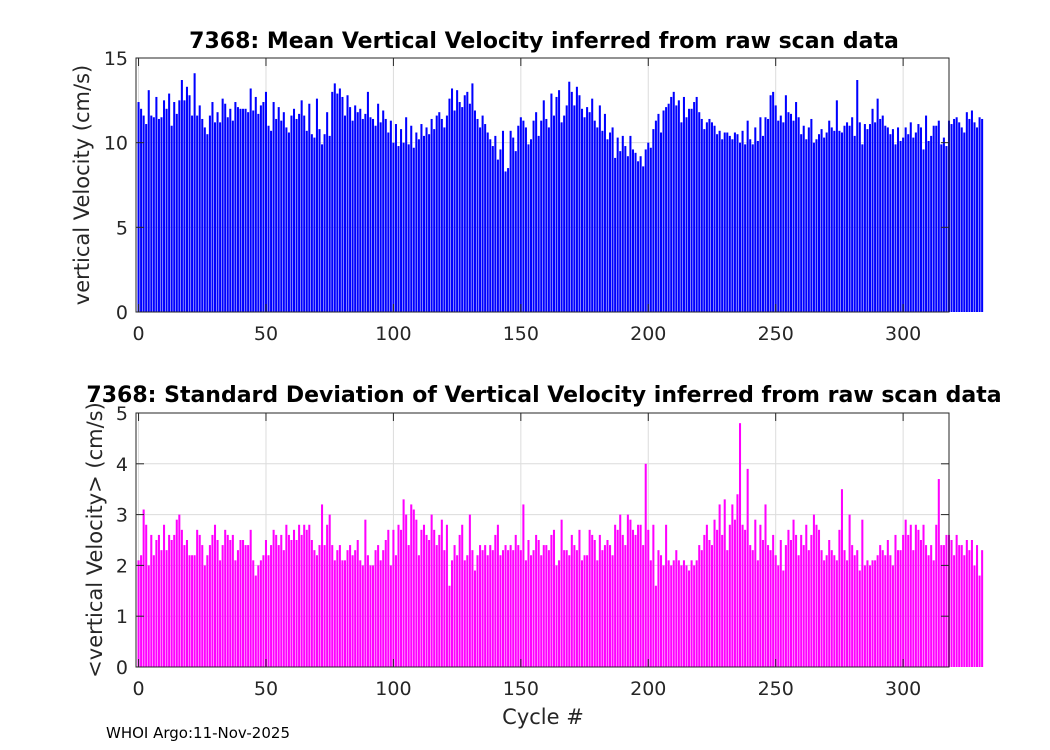  What do you see at coordinates (82, 185) in the screenshot?
I see `y-axis-label: vertical Velocity (cm/s)` at bounding box center [82, 185].